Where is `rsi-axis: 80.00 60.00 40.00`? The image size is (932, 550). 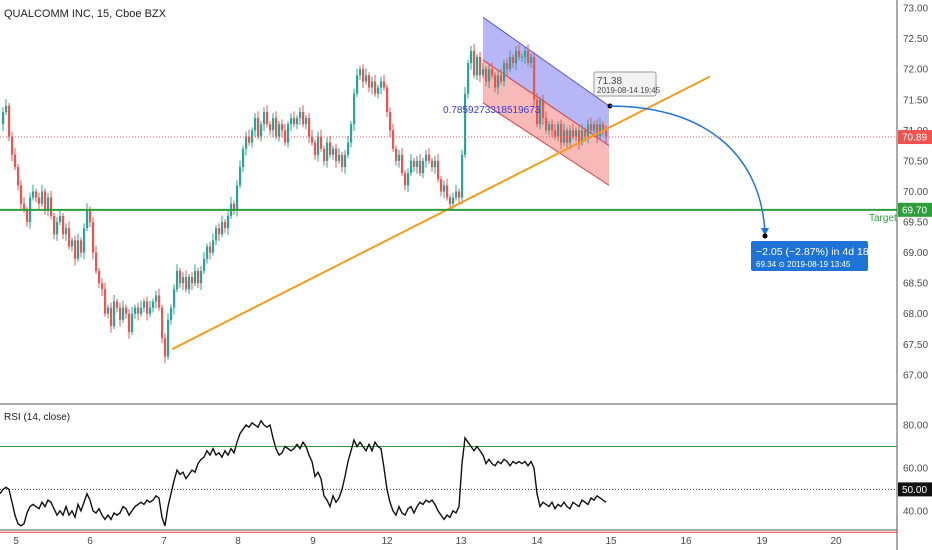 rsi-axis: 80.00 60.00 40.00 is located at coordinates (915, 469).